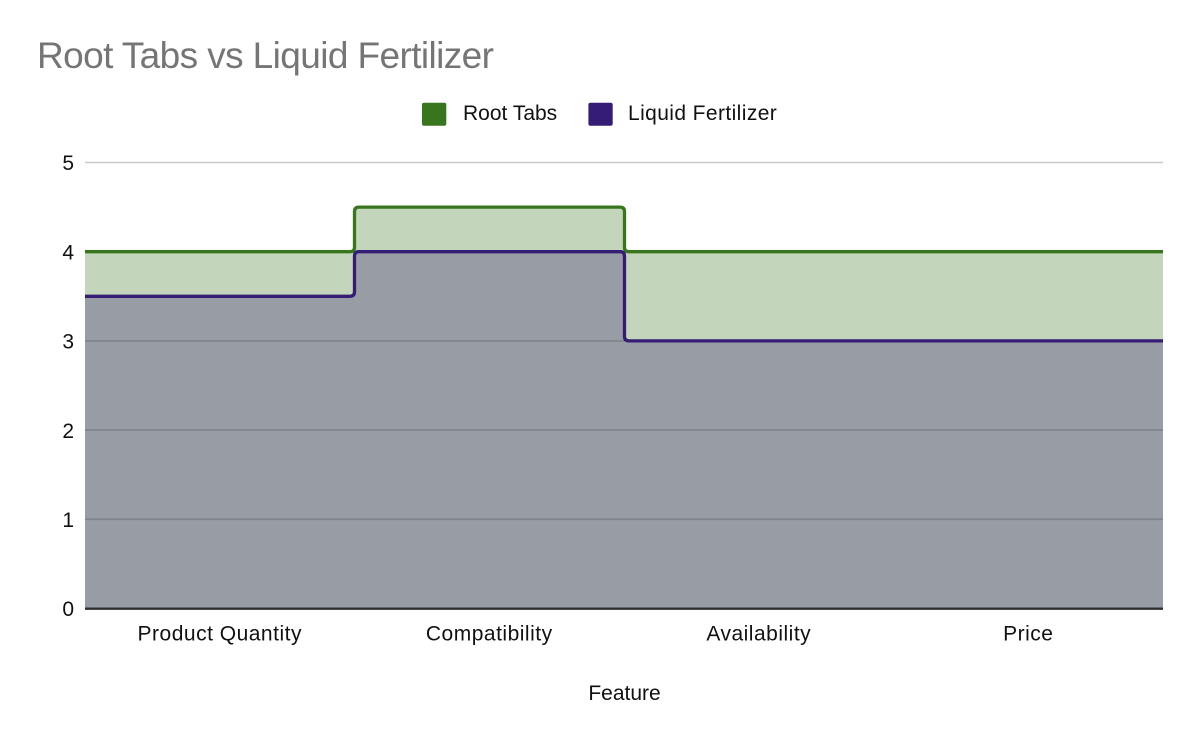  What do you see at coordinates (510, 113) in the screenshot?
I see `svg-text: Root Tabs` at bounding box center [510, 113].